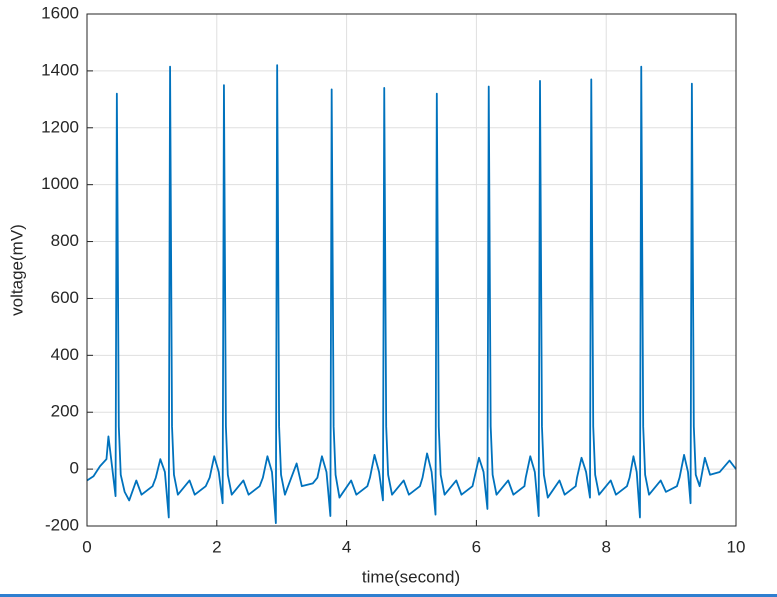 The width and height of the screenshot is (777, 597). What do you see at coordinates (60, 69) in the screenshot?
I see `y-tick-label: 1400` at bounding box center [60, 69].